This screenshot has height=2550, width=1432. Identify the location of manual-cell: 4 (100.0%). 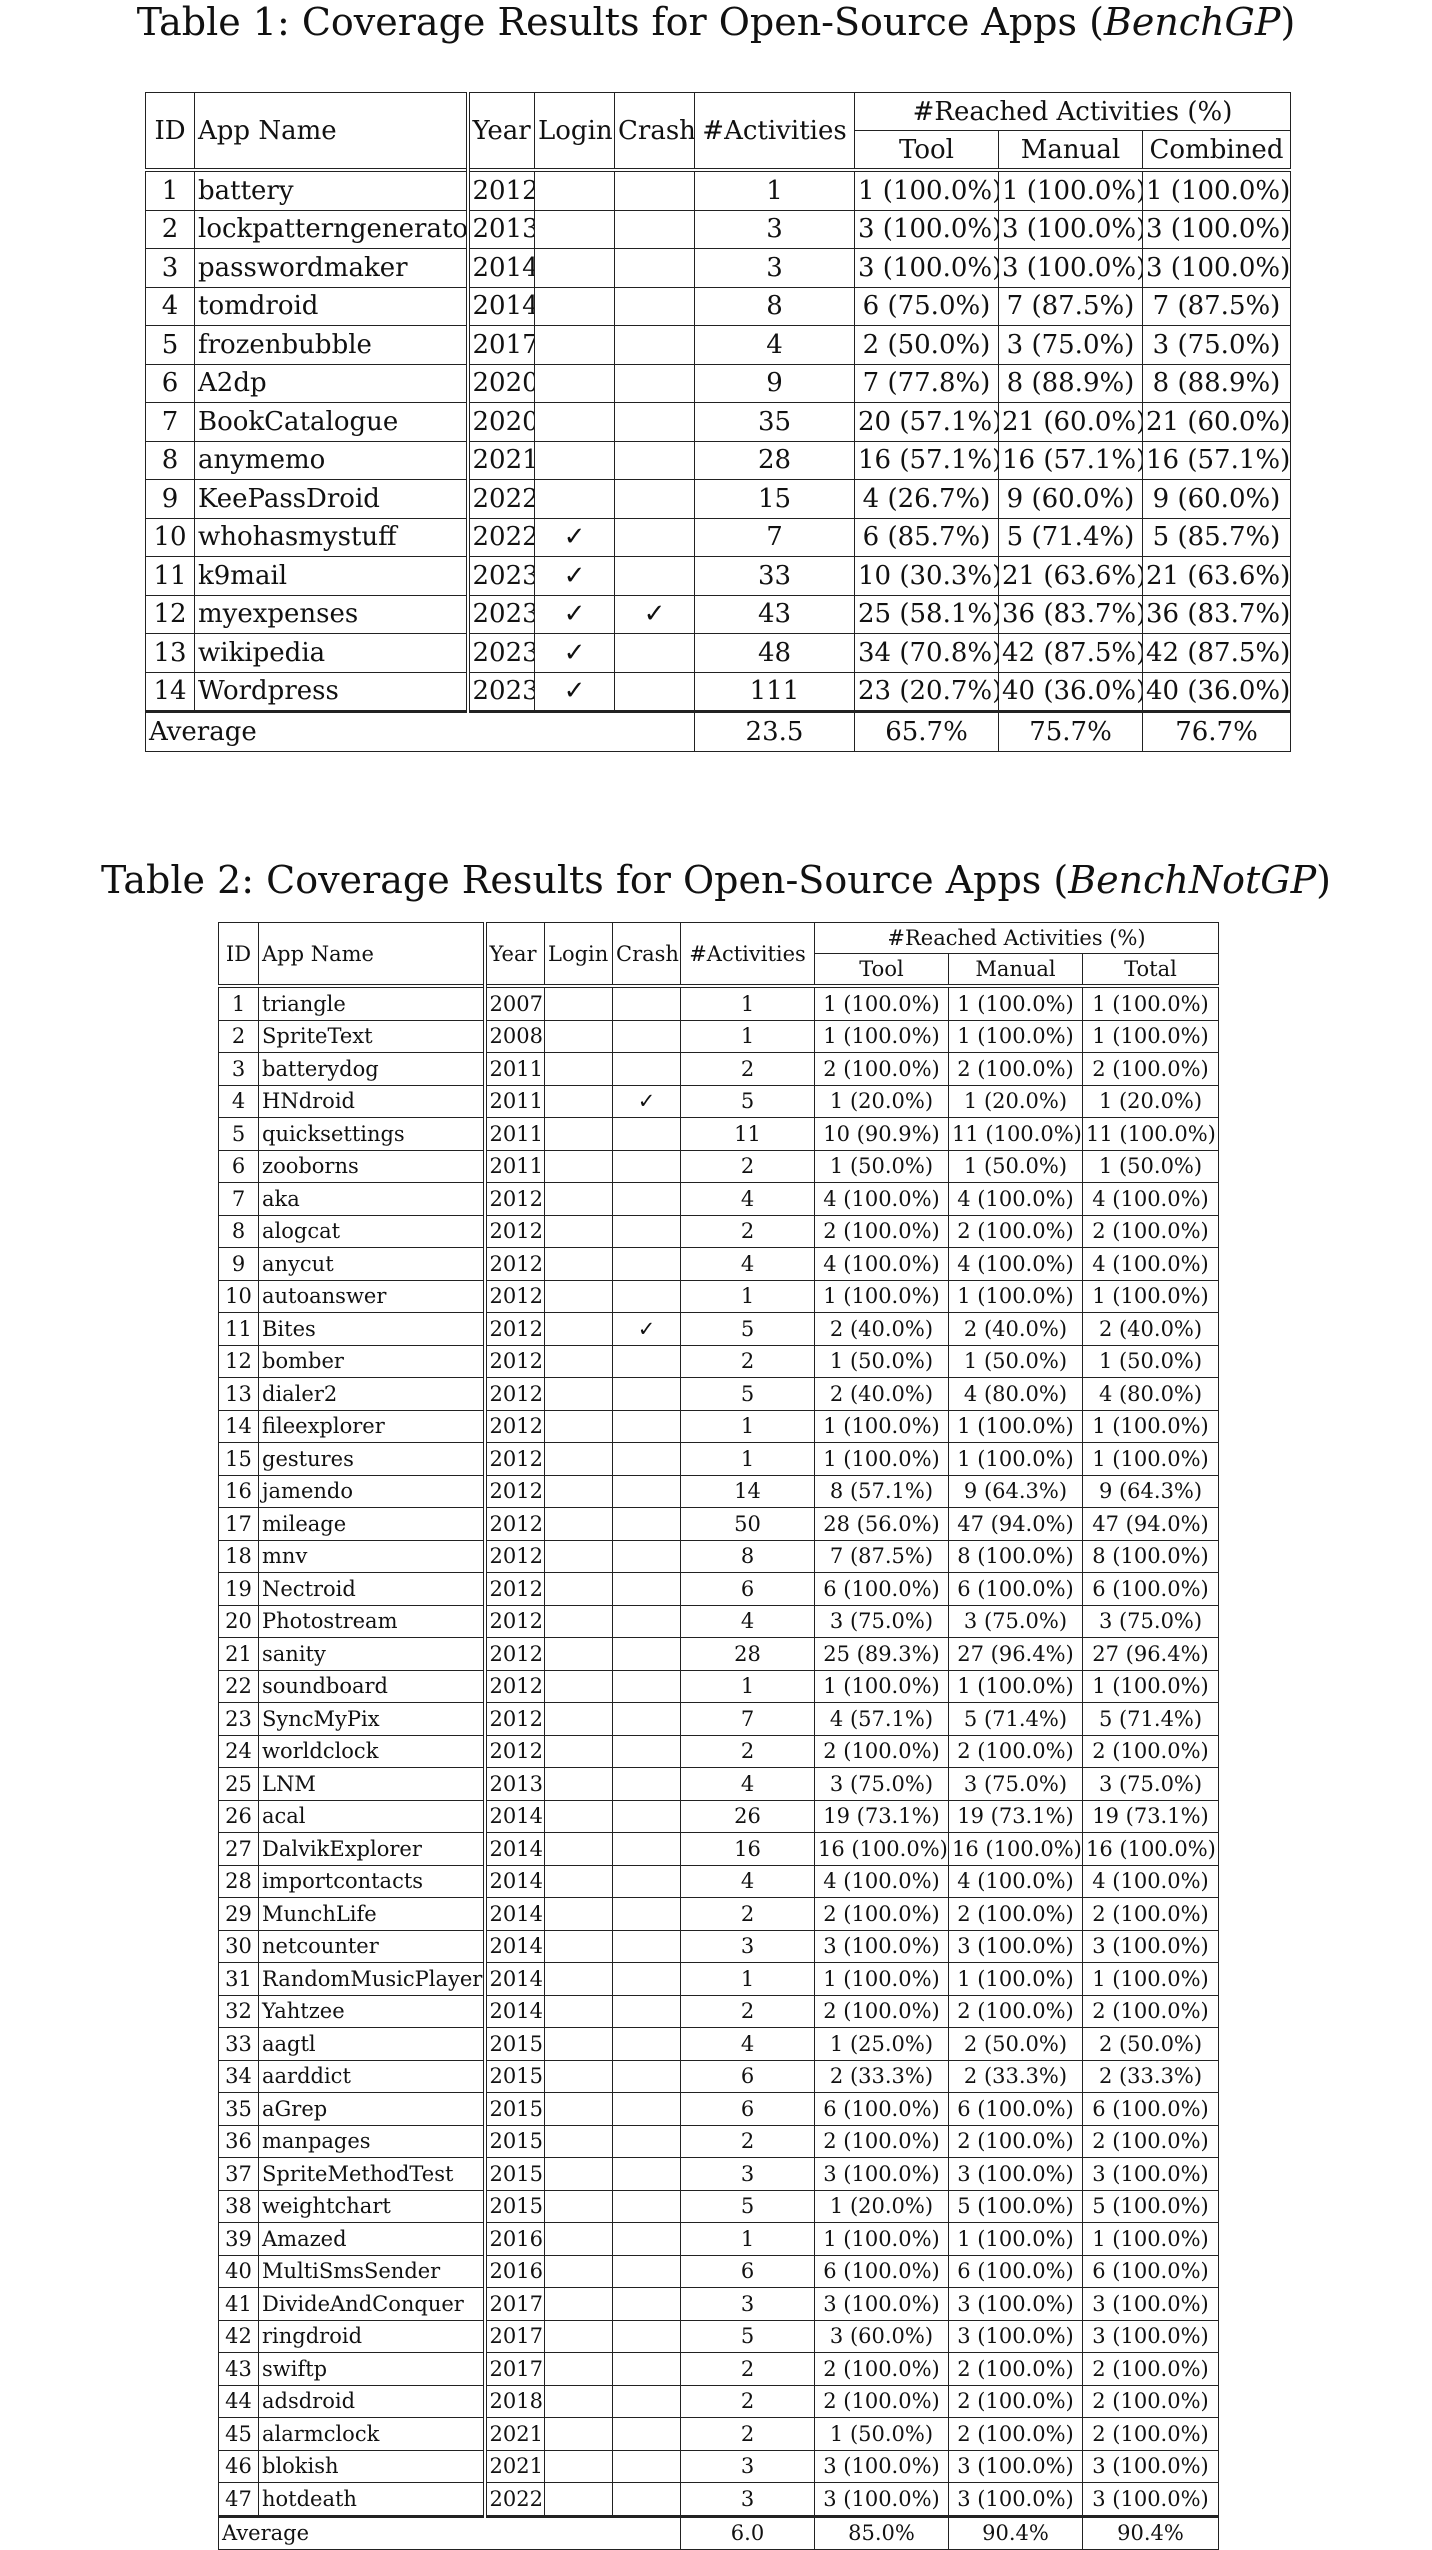
(1015, 1881).